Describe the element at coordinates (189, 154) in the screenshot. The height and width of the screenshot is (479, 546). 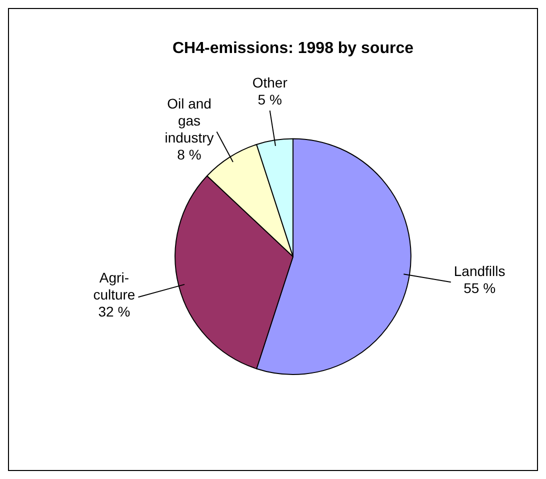
I see `data-label: 8 %` at that location.